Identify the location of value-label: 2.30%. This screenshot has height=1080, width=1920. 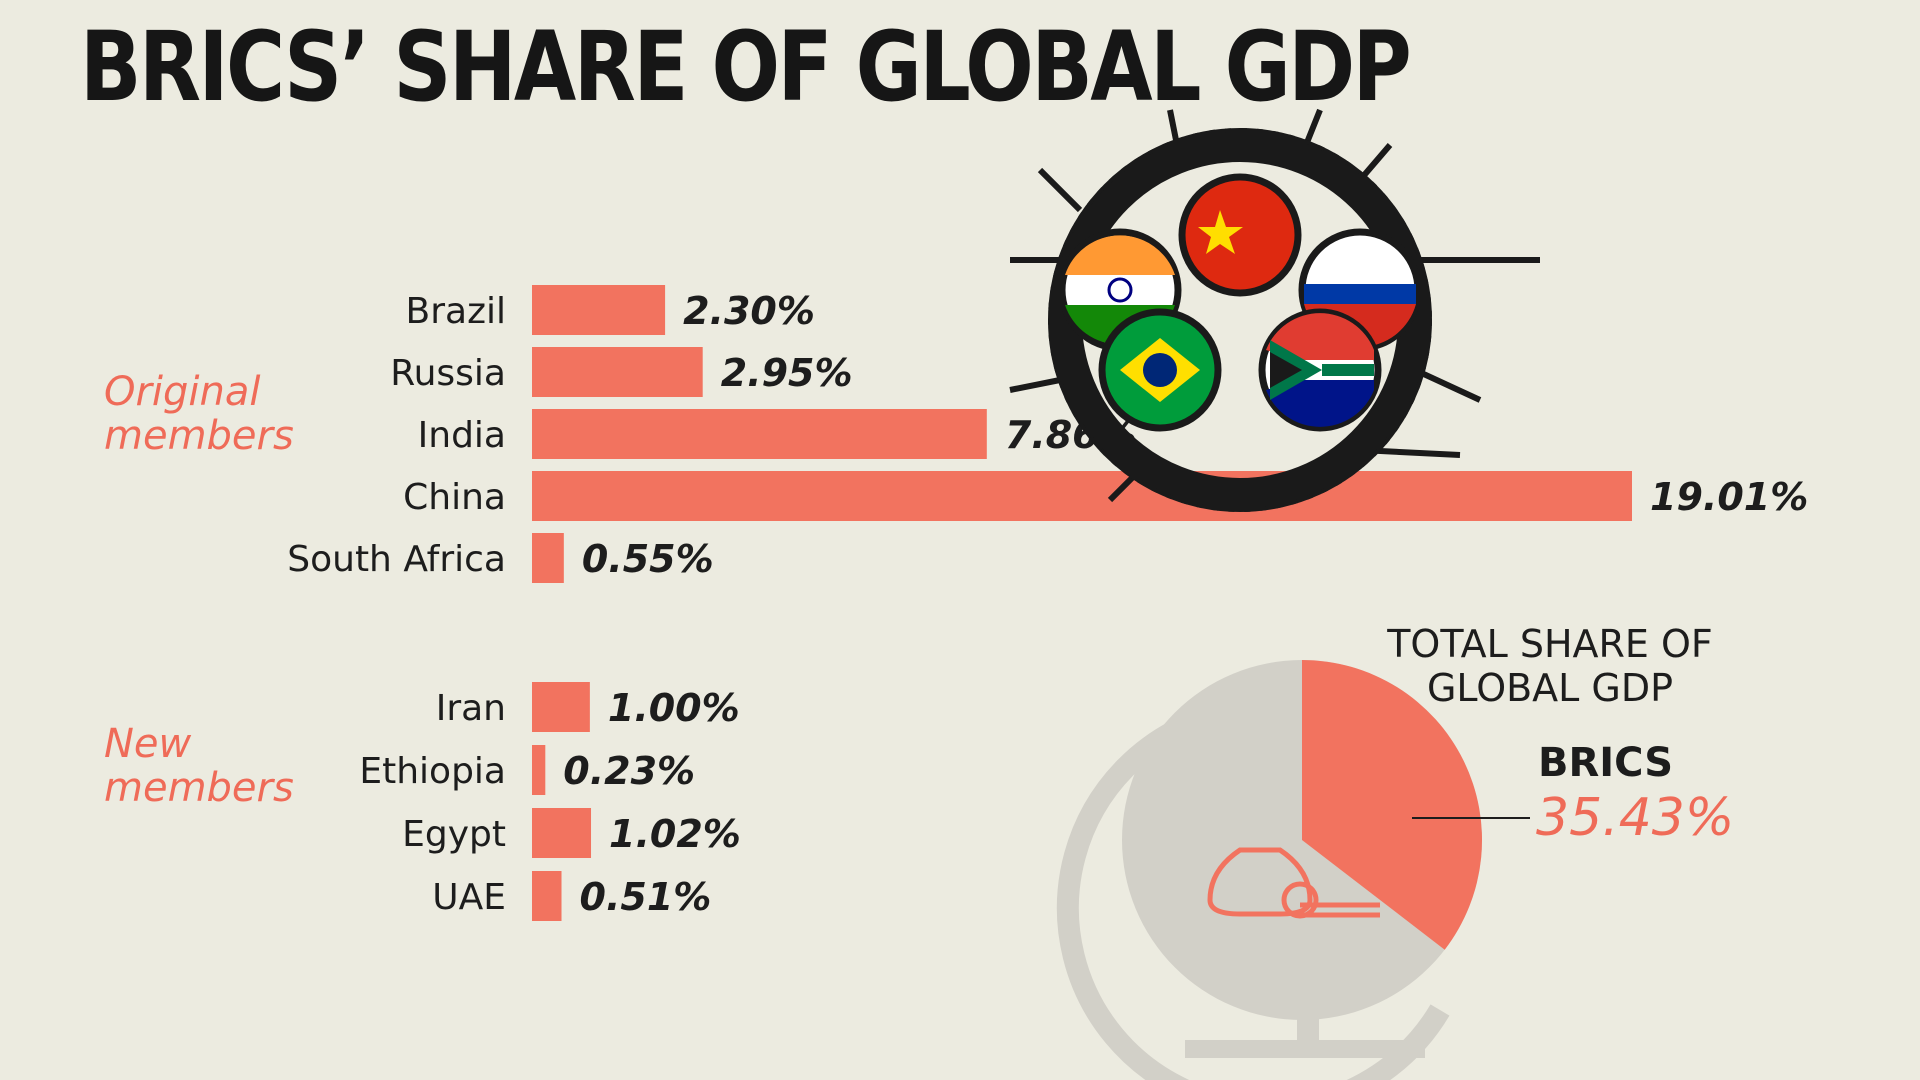
(749, 311).